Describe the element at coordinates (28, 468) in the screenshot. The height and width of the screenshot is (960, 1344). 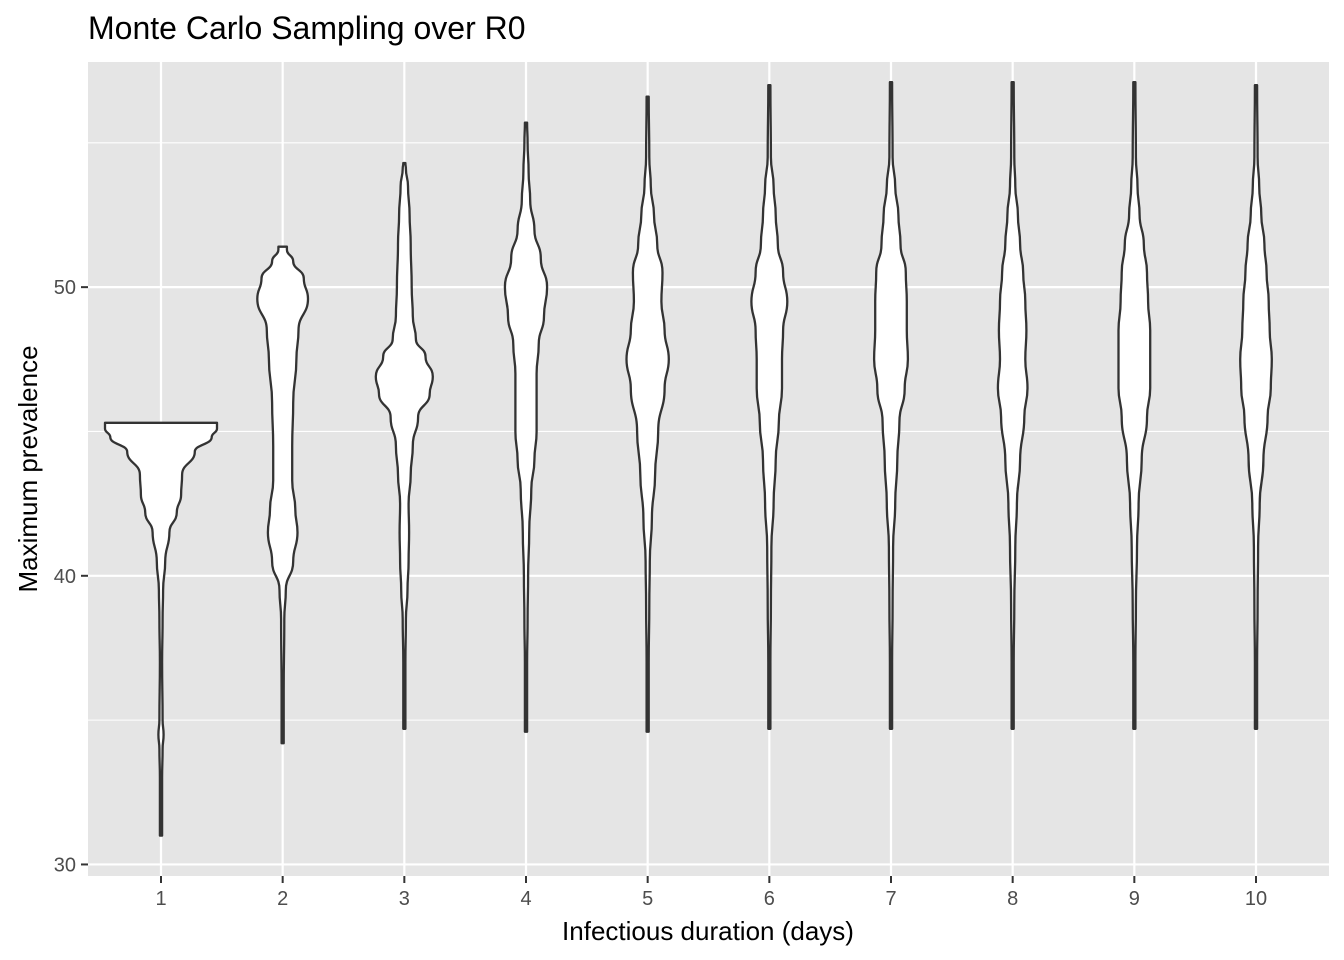
I see `y-axis-title: Maximum prevalence` at that location.